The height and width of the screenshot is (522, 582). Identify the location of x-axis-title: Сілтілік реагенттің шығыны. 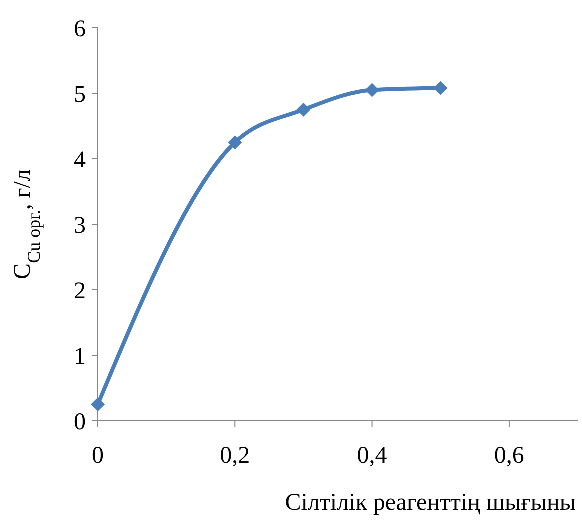
(430, 503).